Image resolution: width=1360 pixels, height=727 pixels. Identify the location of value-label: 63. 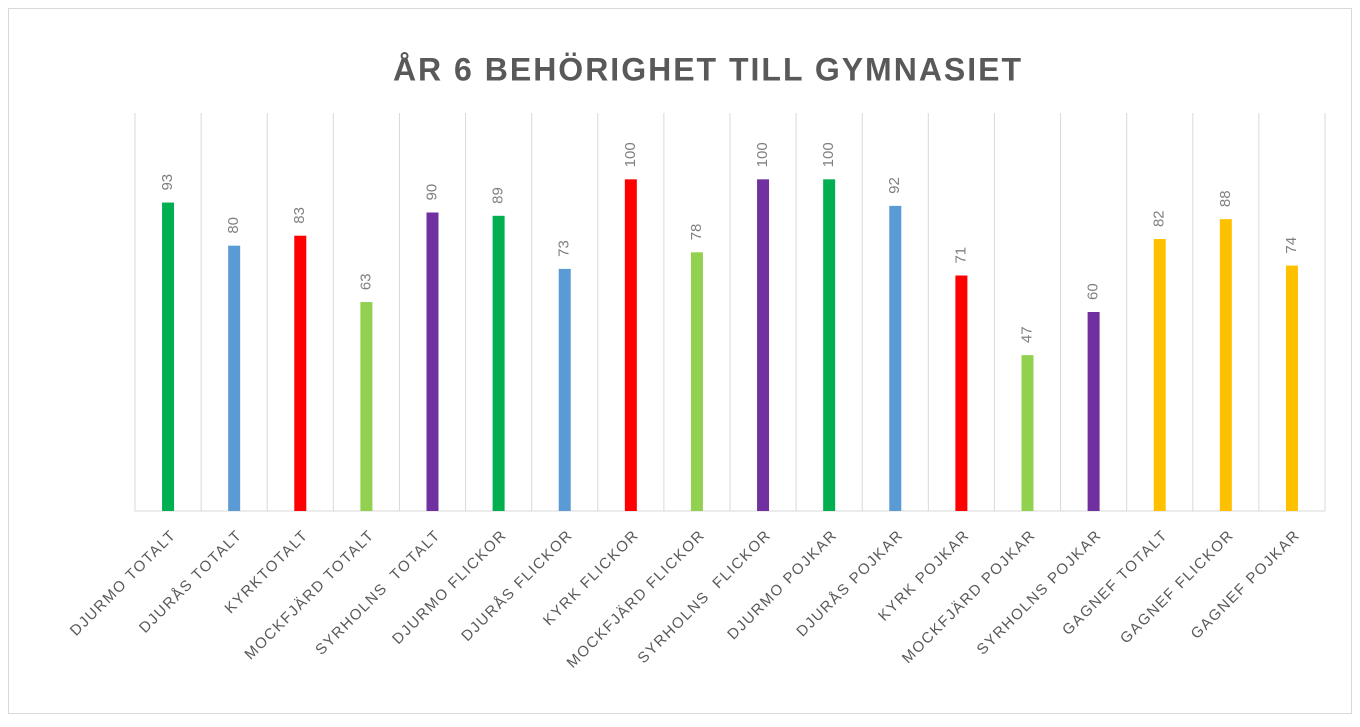
(365, 281).